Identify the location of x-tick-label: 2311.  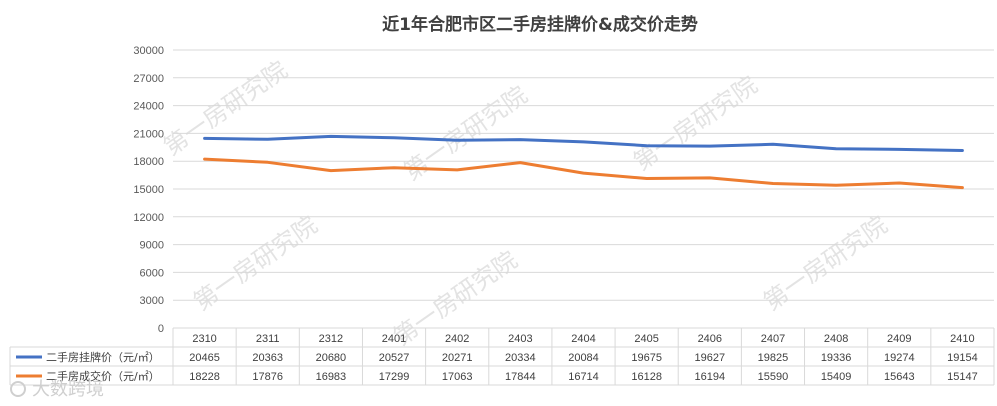
(268, 339).